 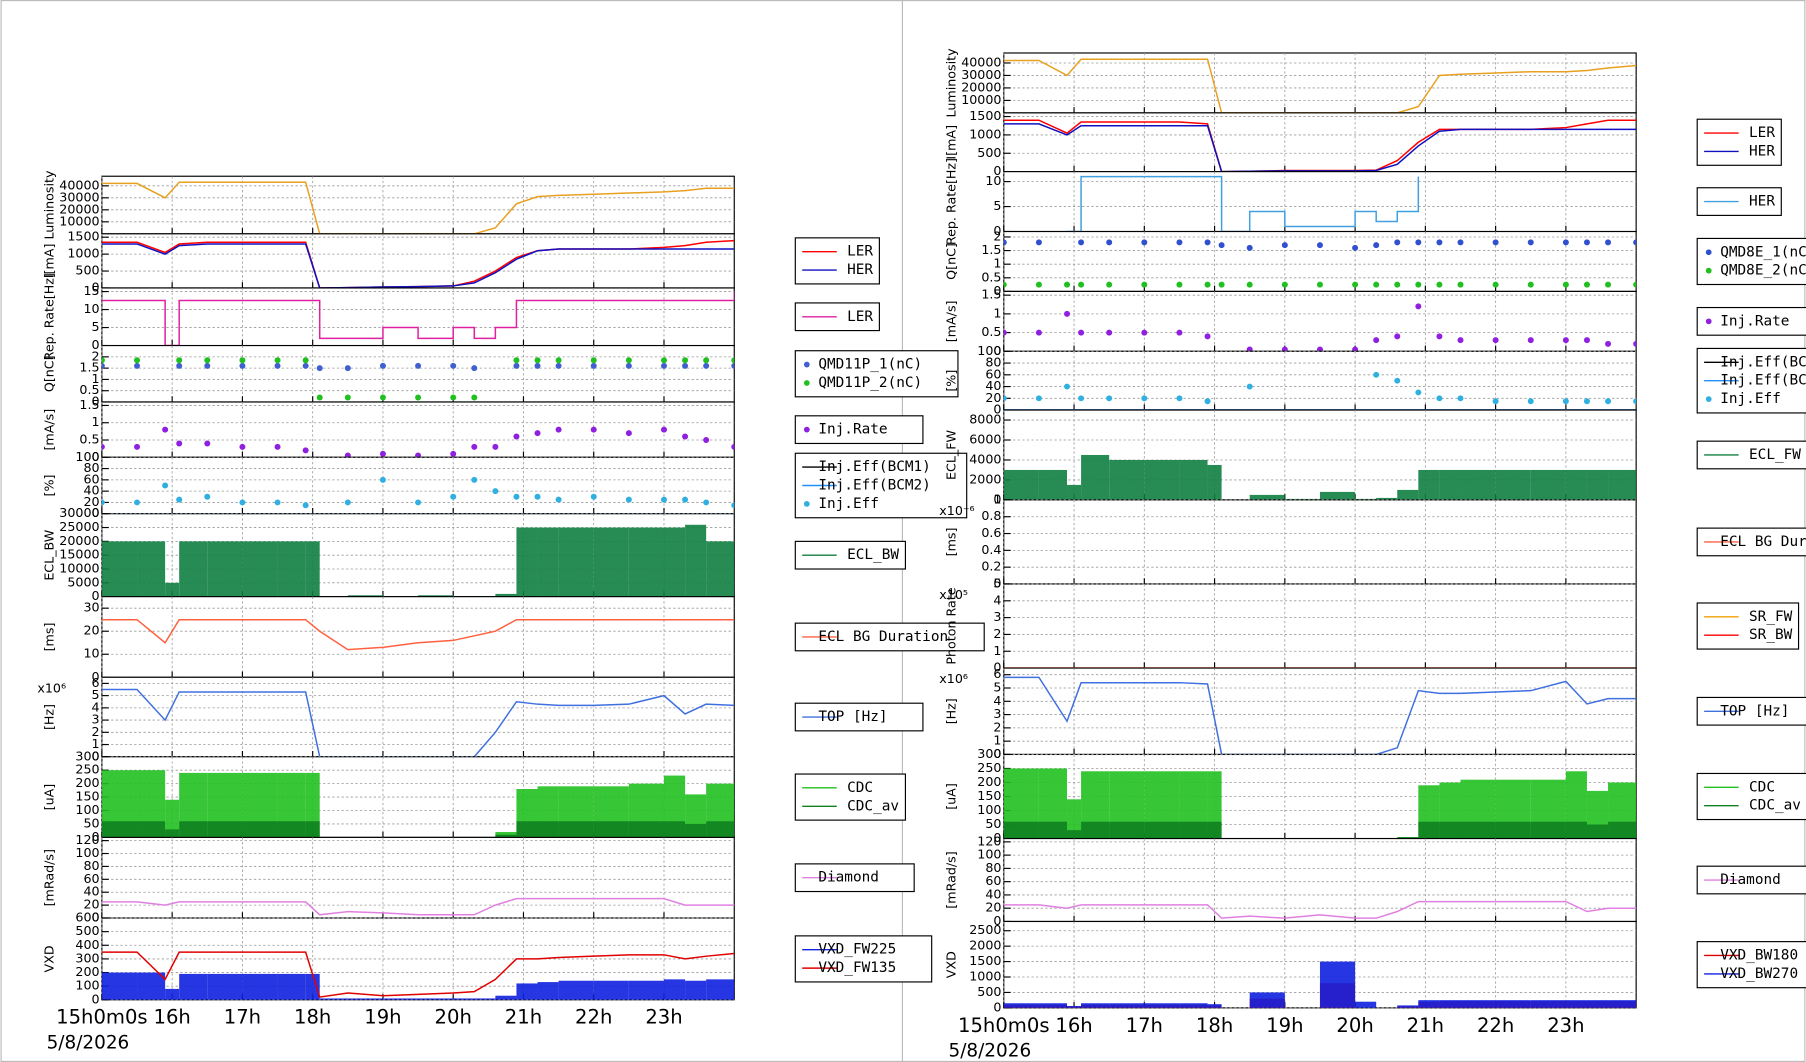 What do you see at coordinates (993, 867) in the screenshot?
I see `y-tick-label: 80` at bounding box center [993, 867].